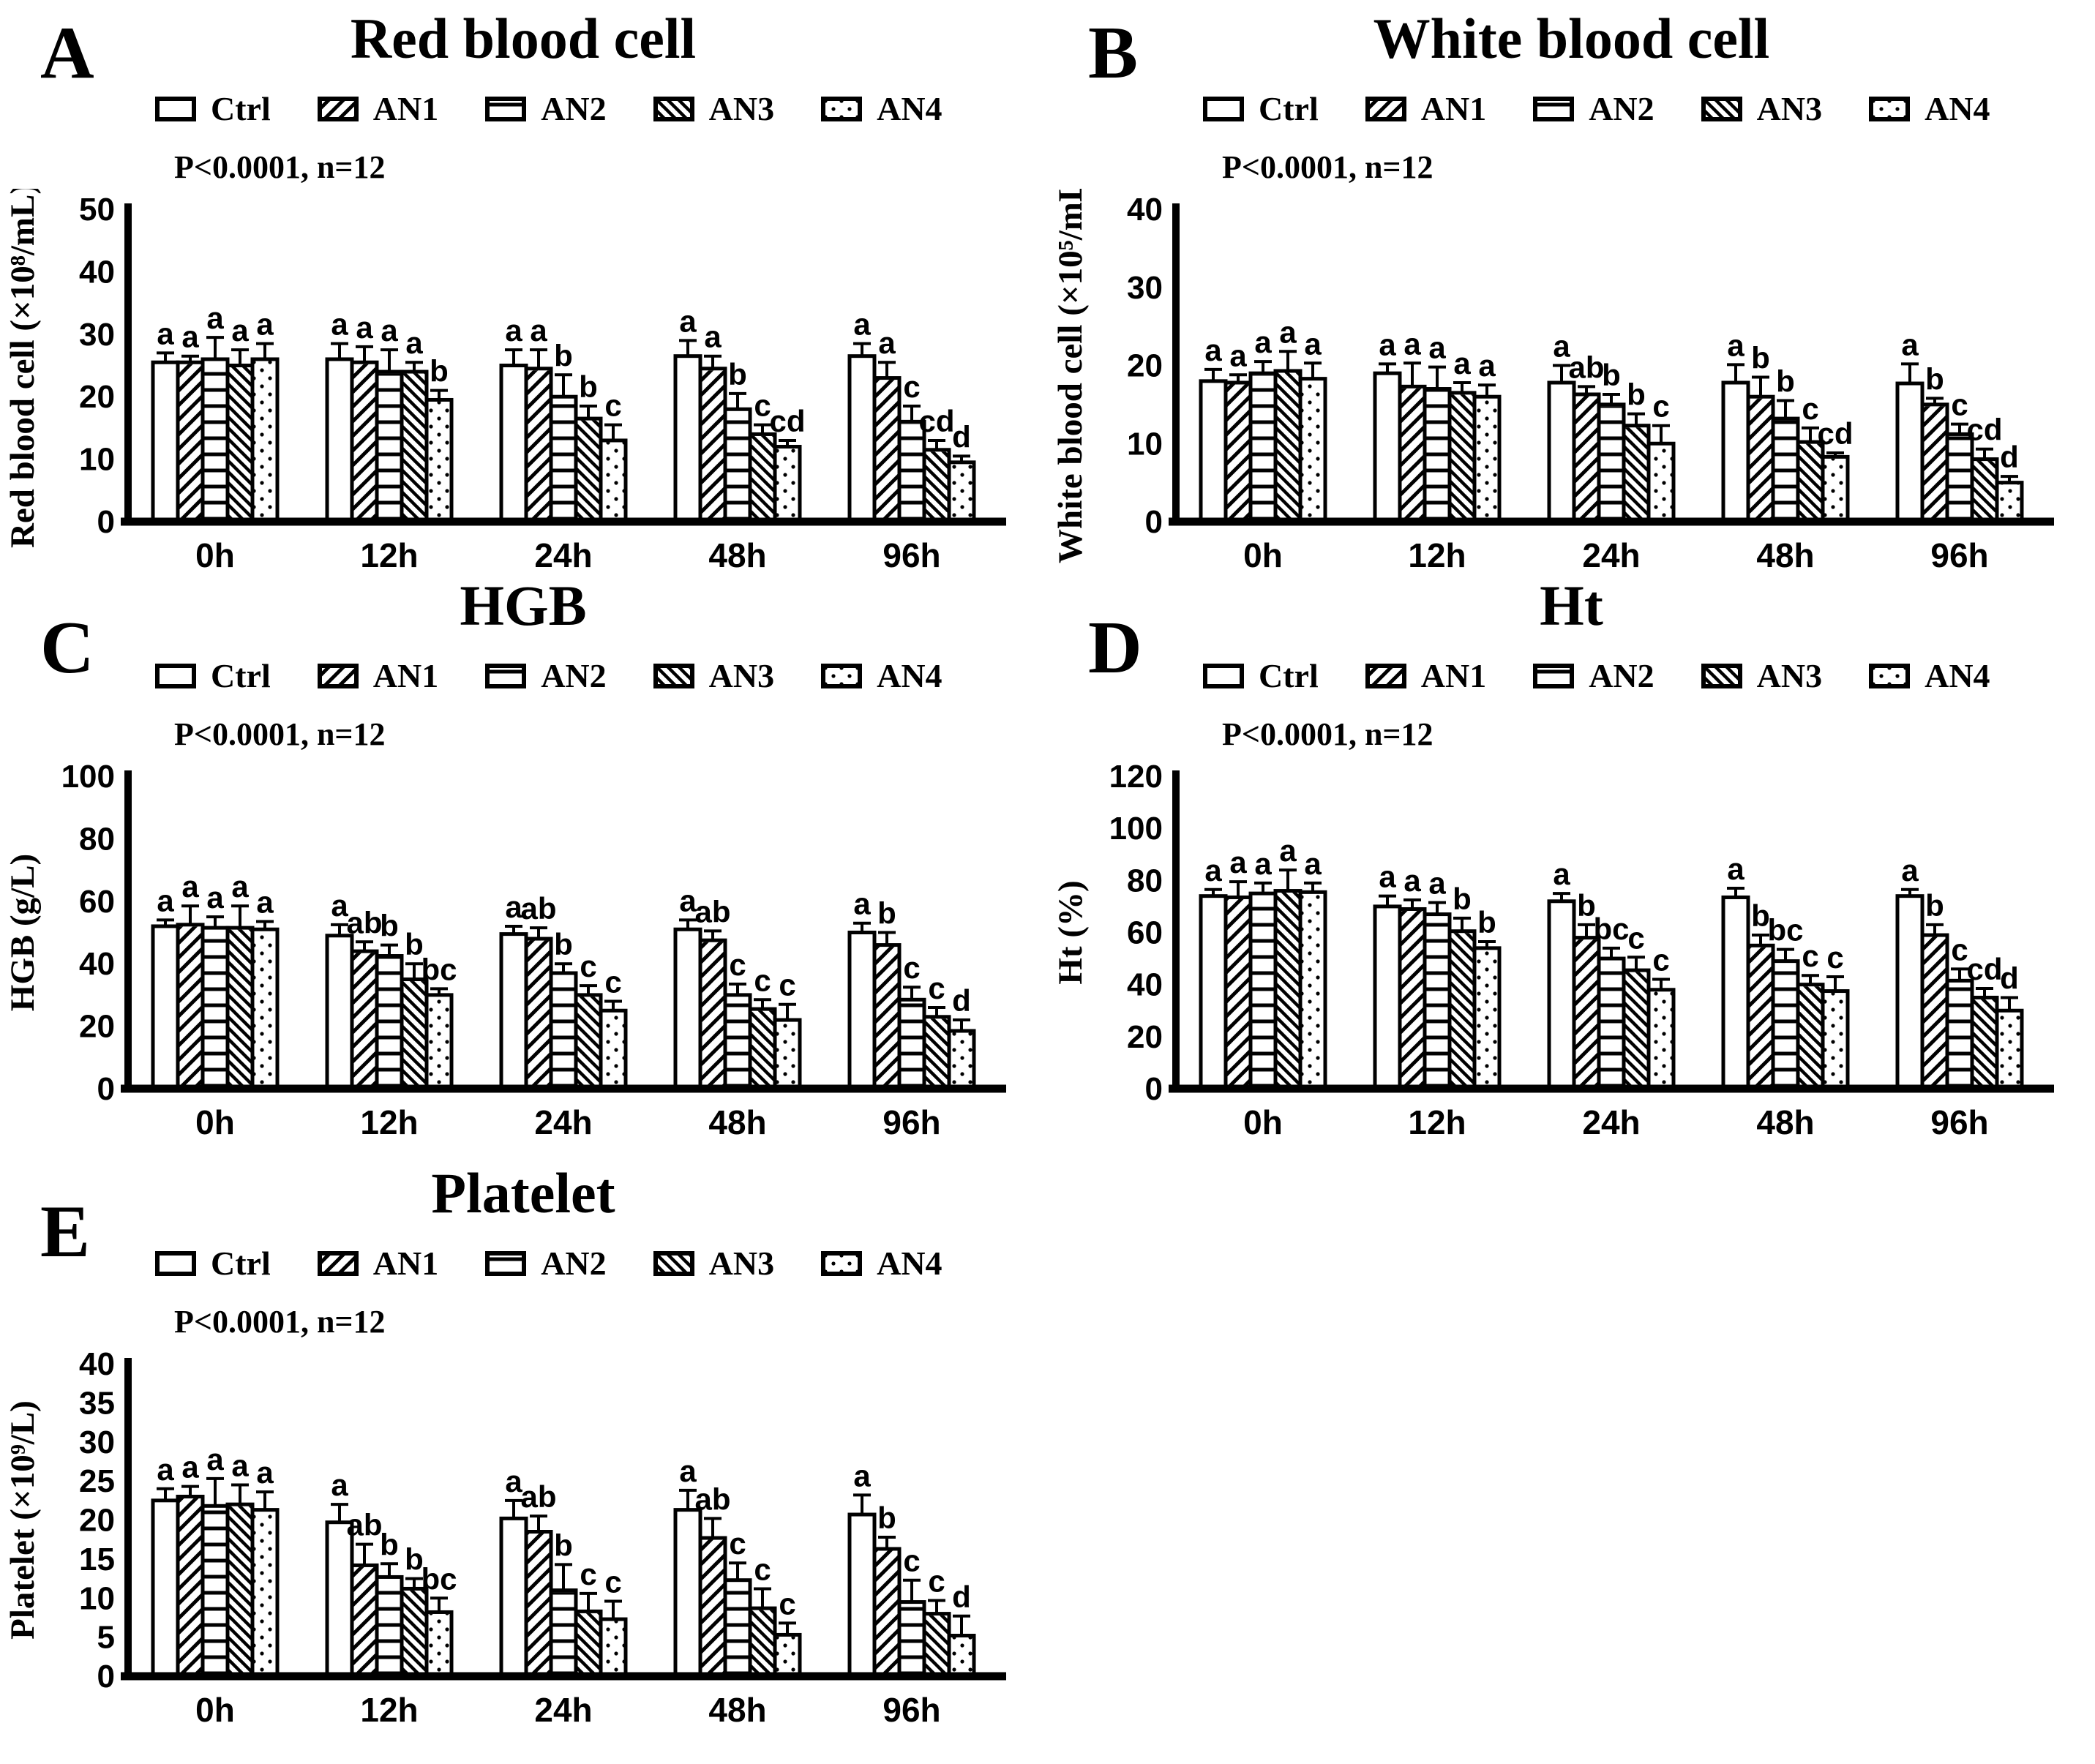 The width and height of the screenshot is (2095, 1764). Describe the element at coordinates (338, 1263) in the screenshot. I see `diagonal-hatch-swatch-icon` at that location.